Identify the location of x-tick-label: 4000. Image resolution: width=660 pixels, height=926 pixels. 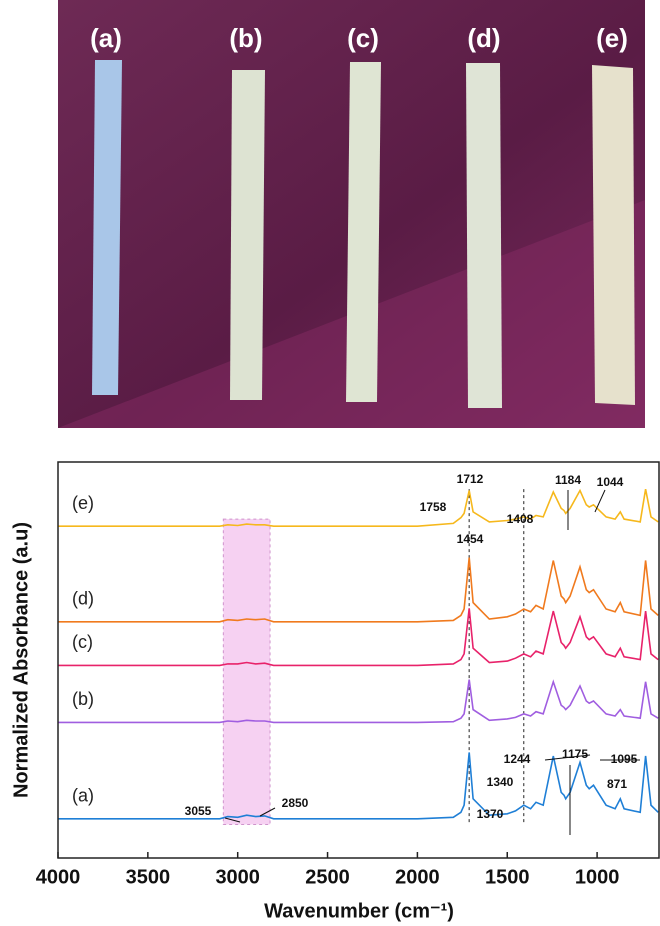
(58, 877).